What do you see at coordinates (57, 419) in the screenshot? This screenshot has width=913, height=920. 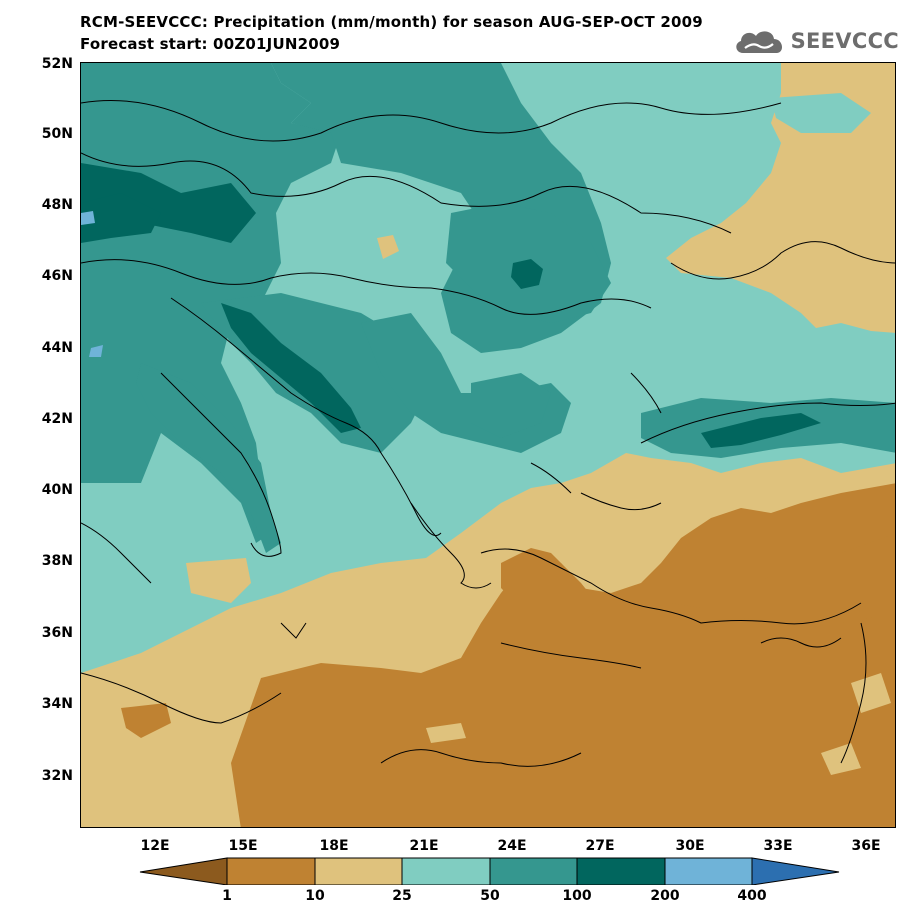 I see `lat-label: 42N` at bounding box center [57, 419].